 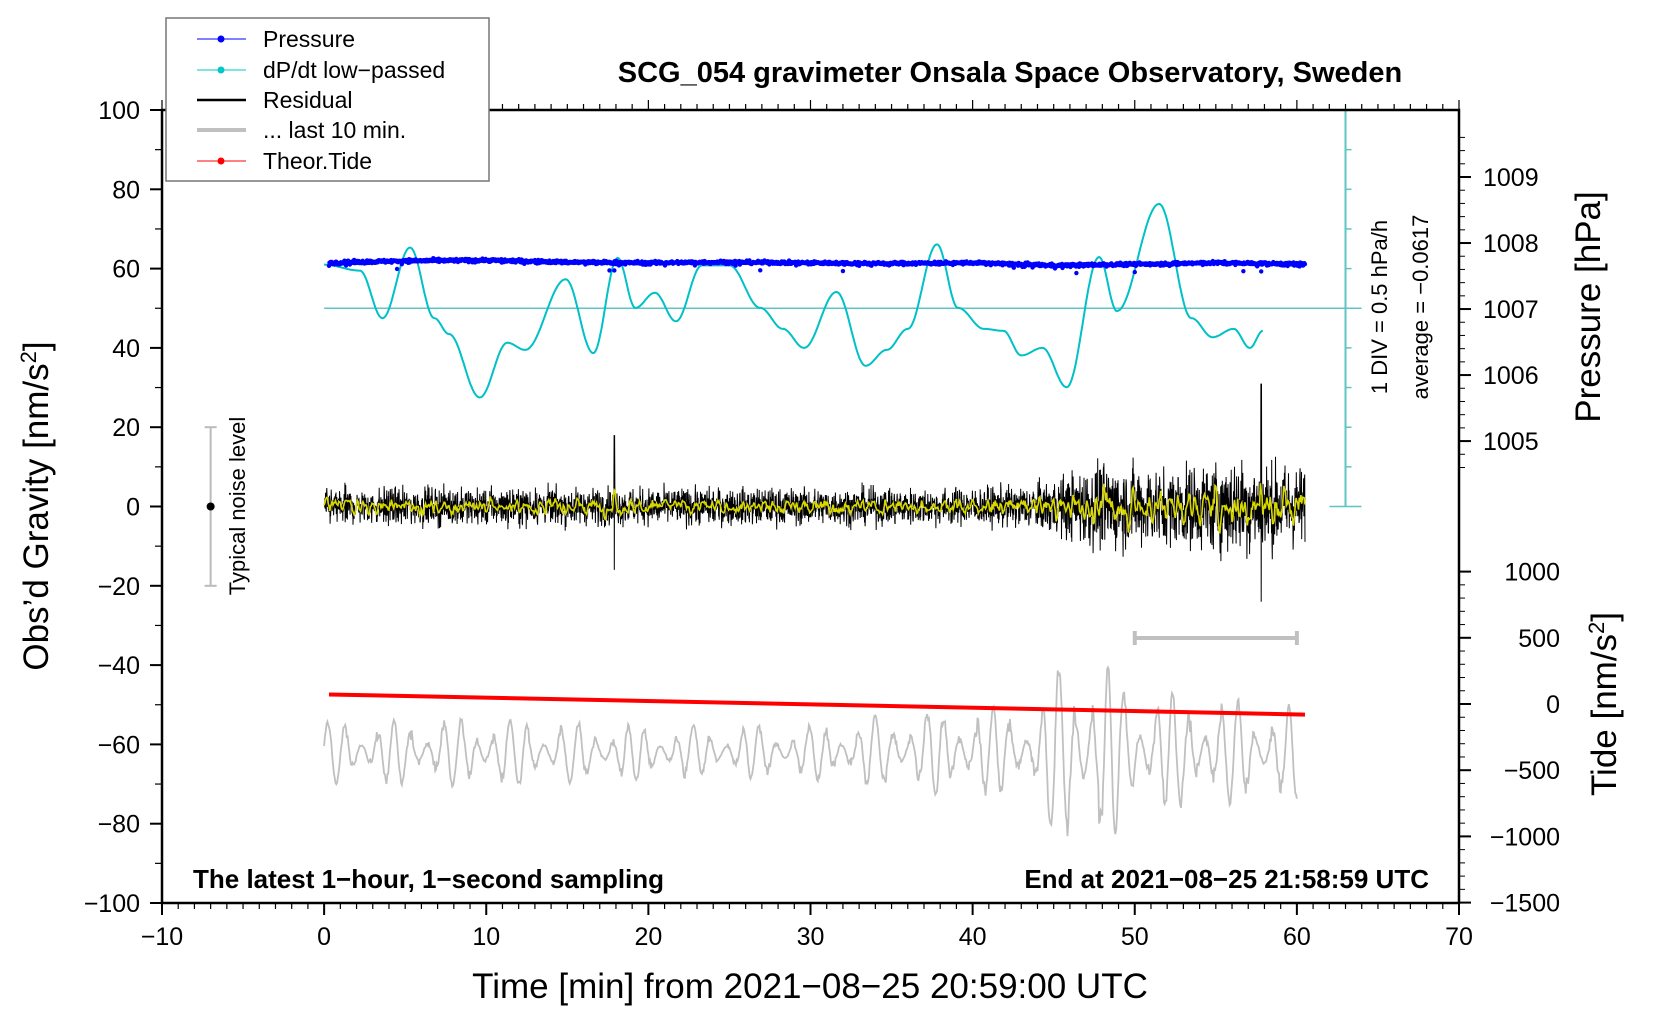 I want to click on svg-text: Pressure, so click(x=309, y=39).